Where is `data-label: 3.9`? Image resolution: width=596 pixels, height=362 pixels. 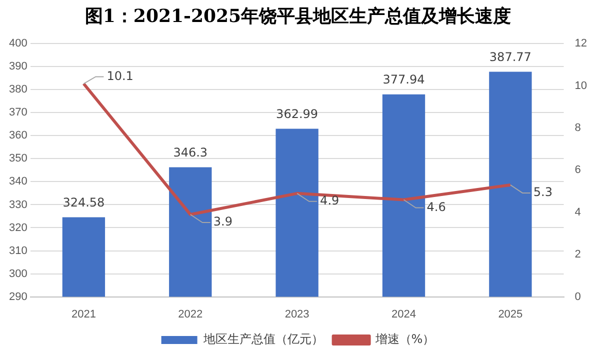
data-label: 3.9 is located at coordinates (222, 221).